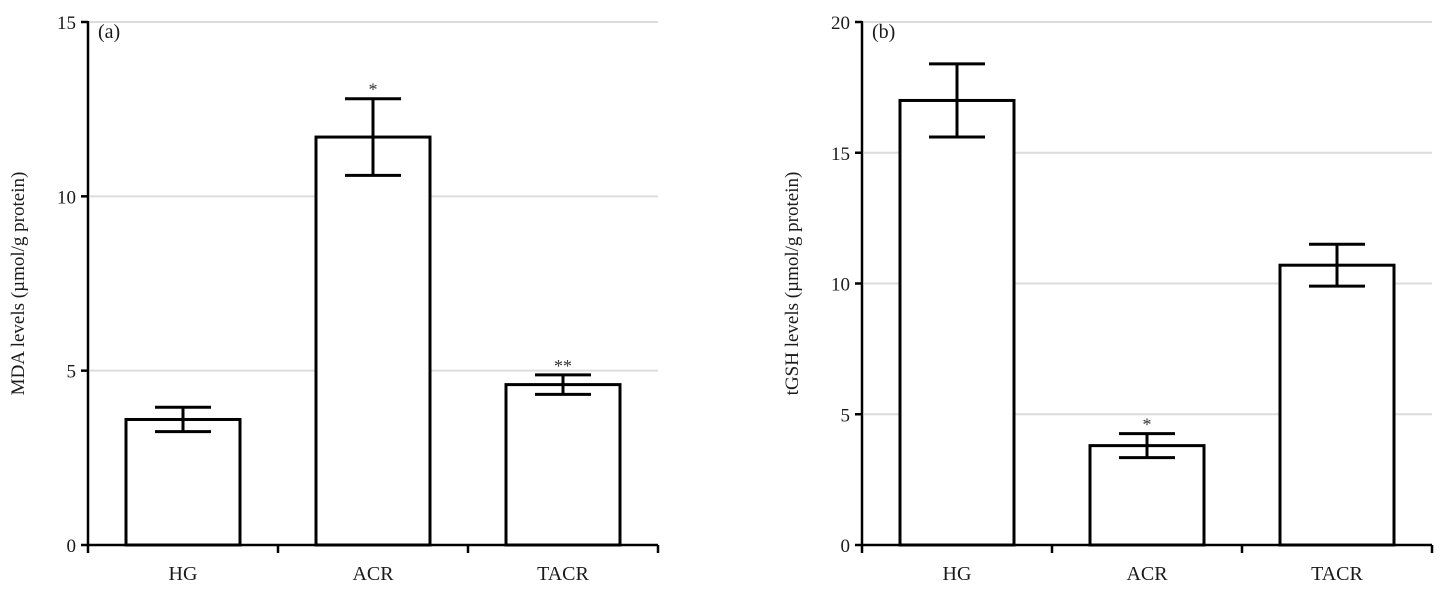 This screenshot has width=1441, height=589. I want to click on panel-label: (a), so click(109, 32).